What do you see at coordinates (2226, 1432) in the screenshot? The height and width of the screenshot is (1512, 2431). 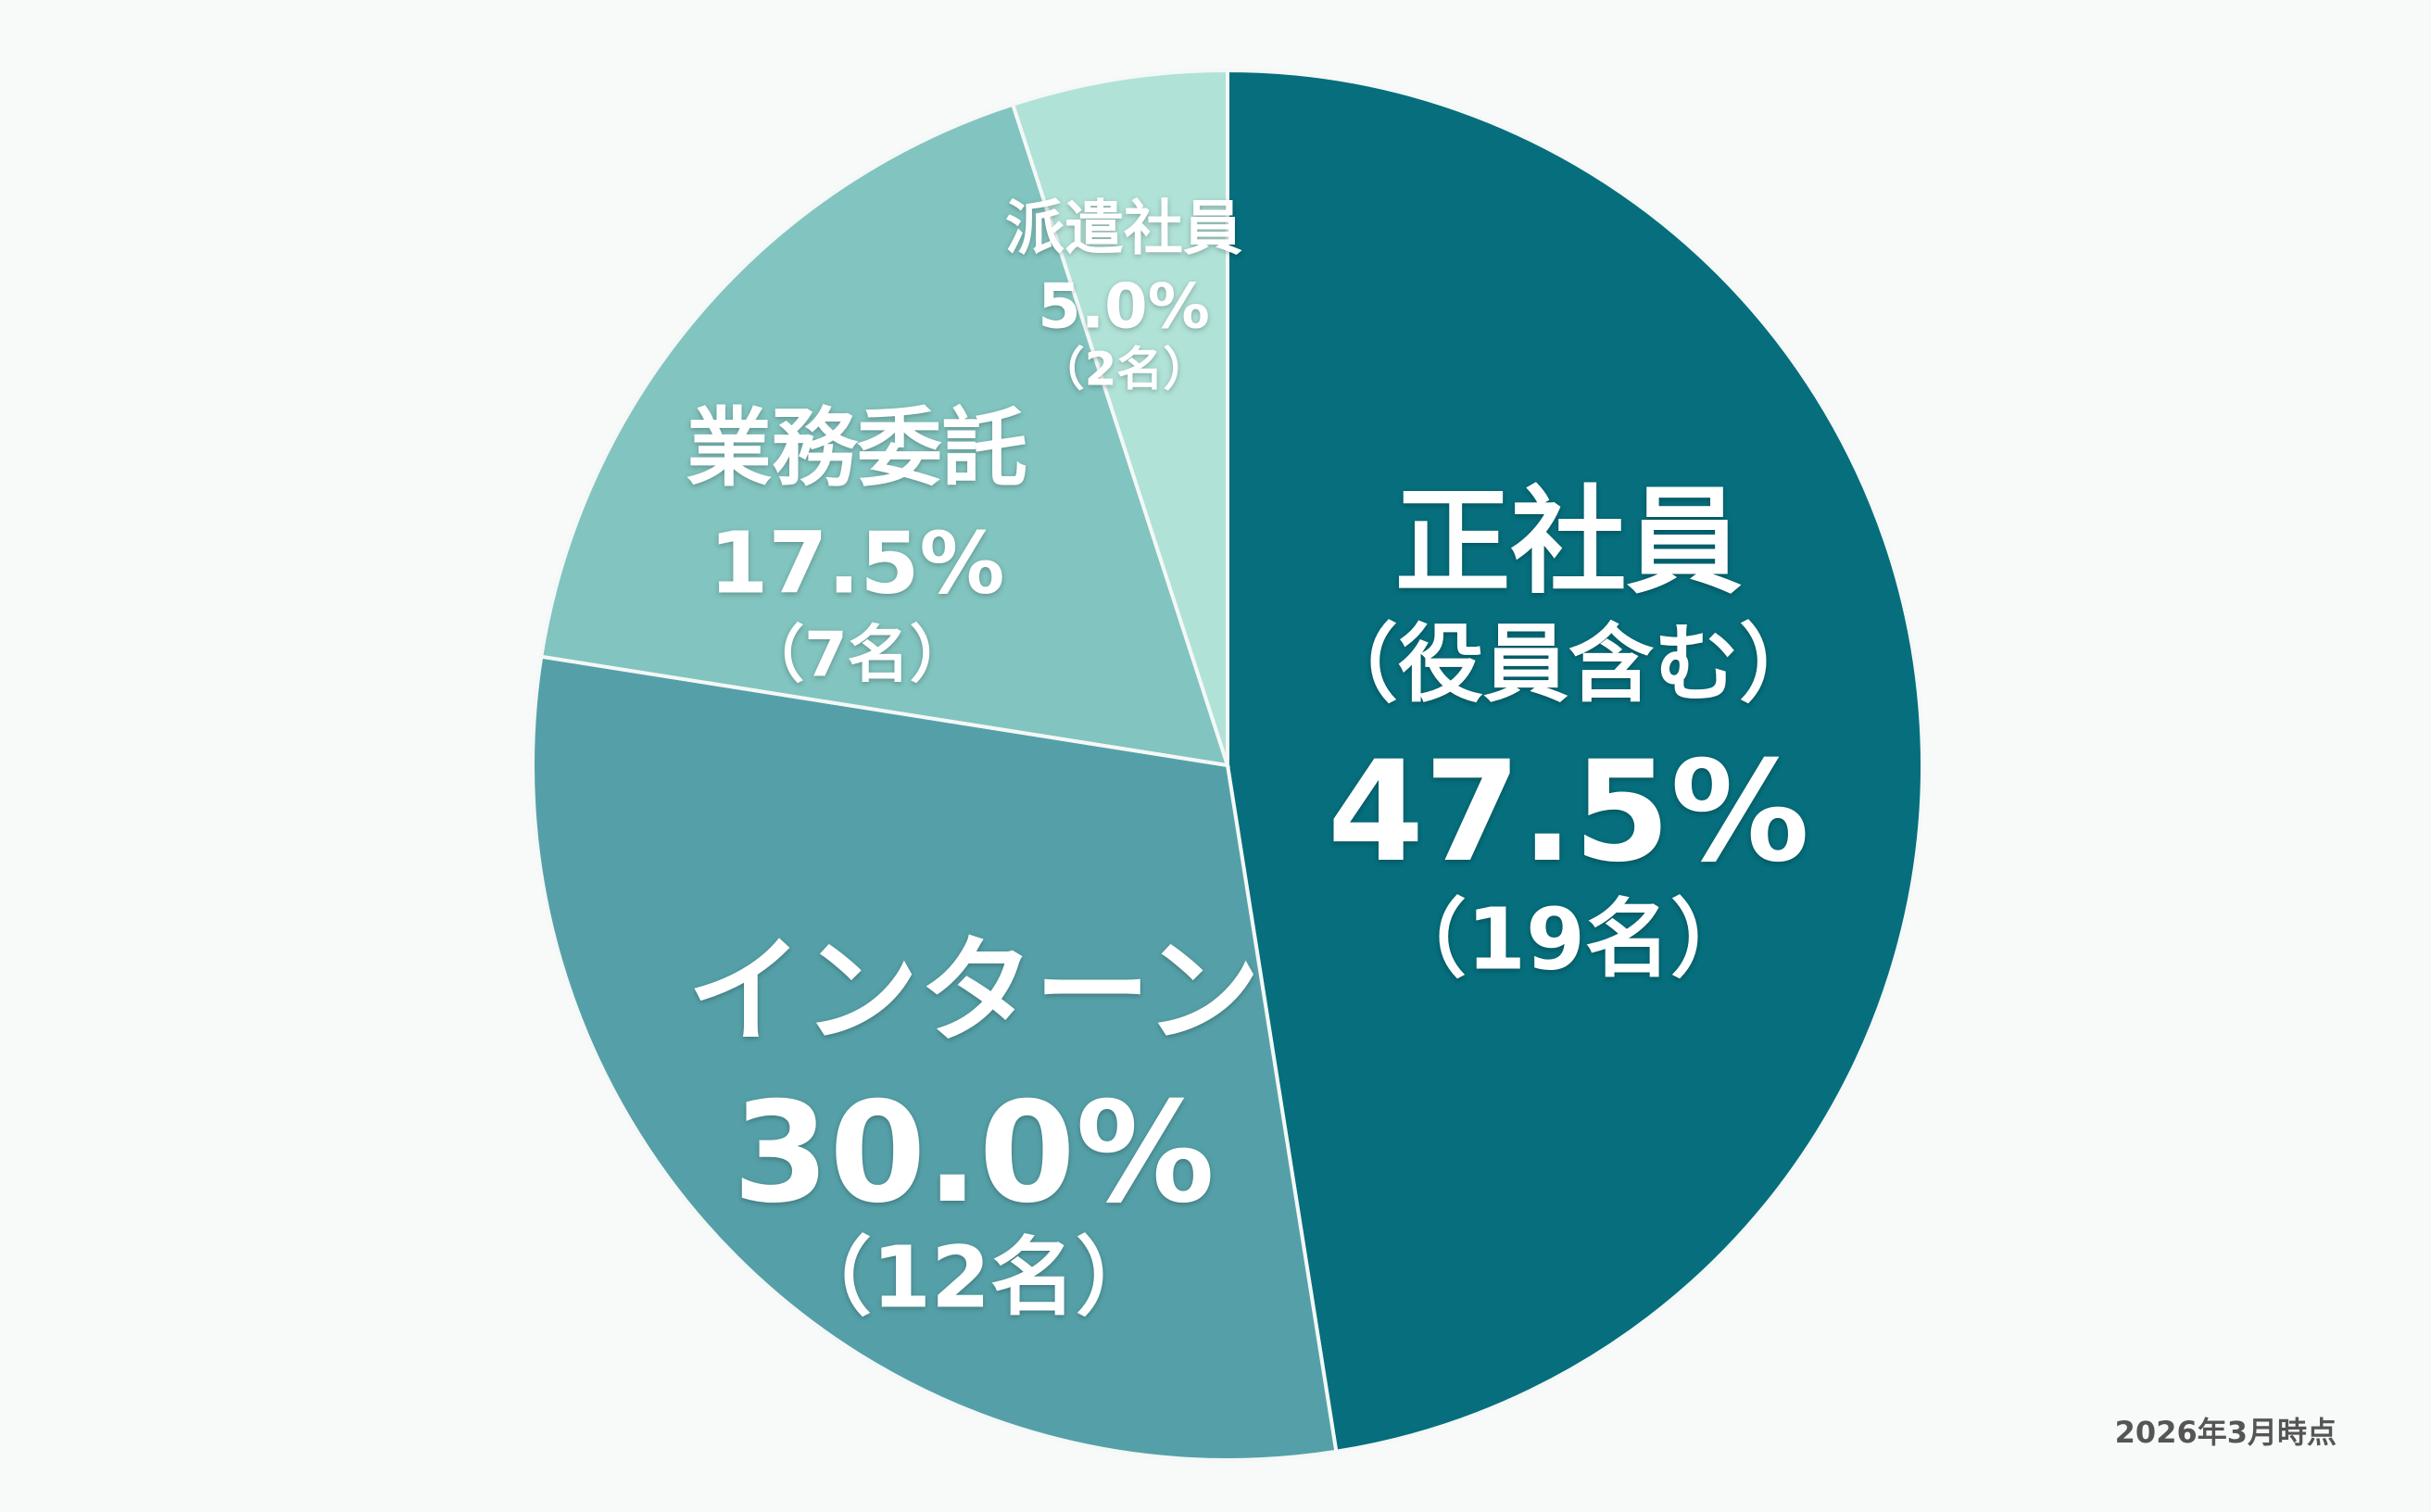 I see `footnote: 2026年3月時点` at bounding box center [2226, 1432].